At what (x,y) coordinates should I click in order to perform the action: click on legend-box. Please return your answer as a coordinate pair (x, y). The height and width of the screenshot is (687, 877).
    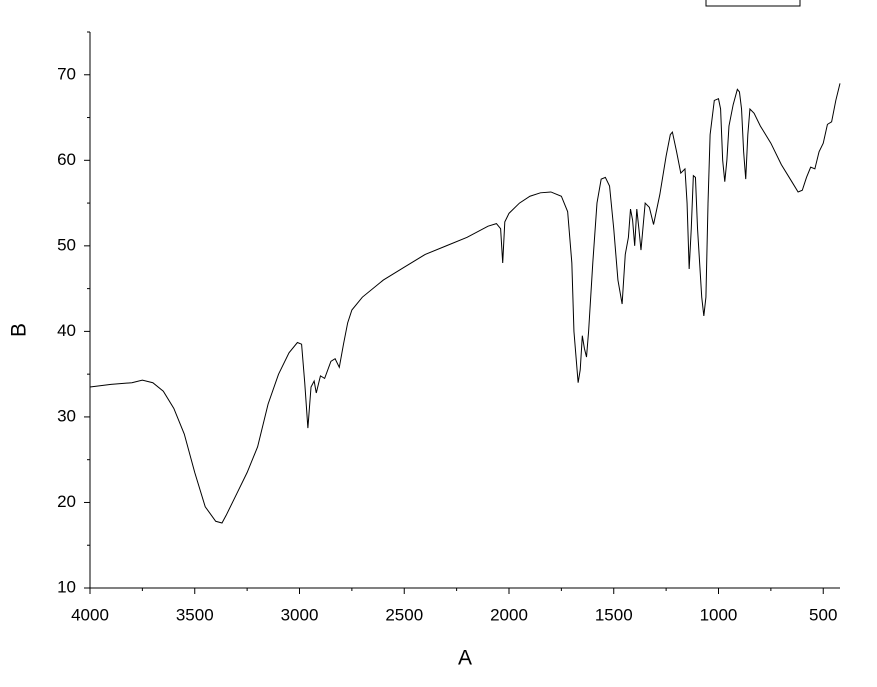
    Looking at the image, I should click on (753, 3).